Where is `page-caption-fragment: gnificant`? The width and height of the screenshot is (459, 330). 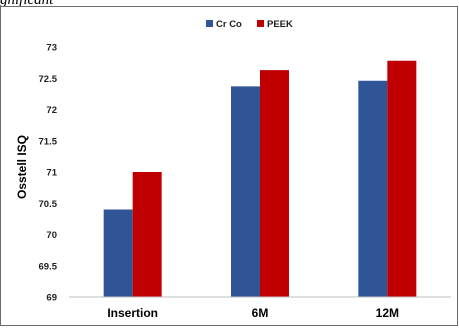
page-caption-fragment: gnificant is located at coordinates (27, 4).